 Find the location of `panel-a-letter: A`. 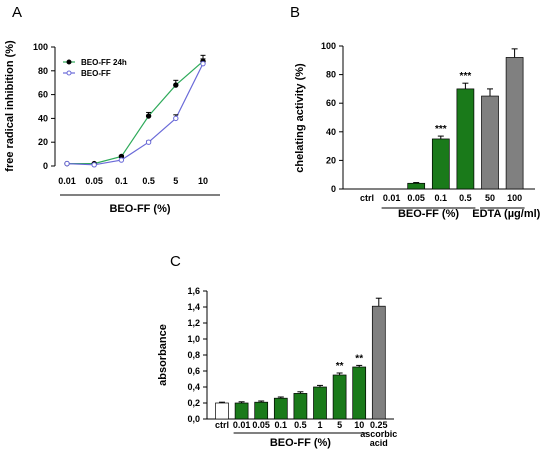

panel-a-letter: A is located at coordinates (17, 12).